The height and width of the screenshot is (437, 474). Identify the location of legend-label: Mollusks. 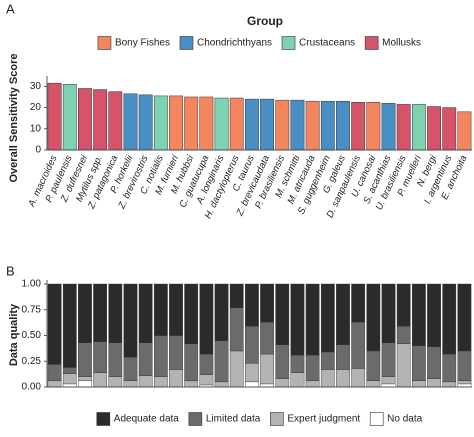
(401, 43).